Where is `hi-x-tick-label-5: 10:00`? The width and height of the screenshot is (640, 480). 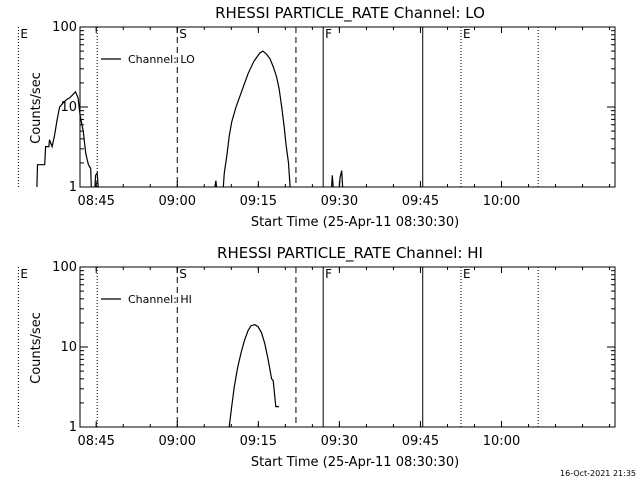 hi-x-tick-label-5: 10:00 is located at coordinates (501, 441).